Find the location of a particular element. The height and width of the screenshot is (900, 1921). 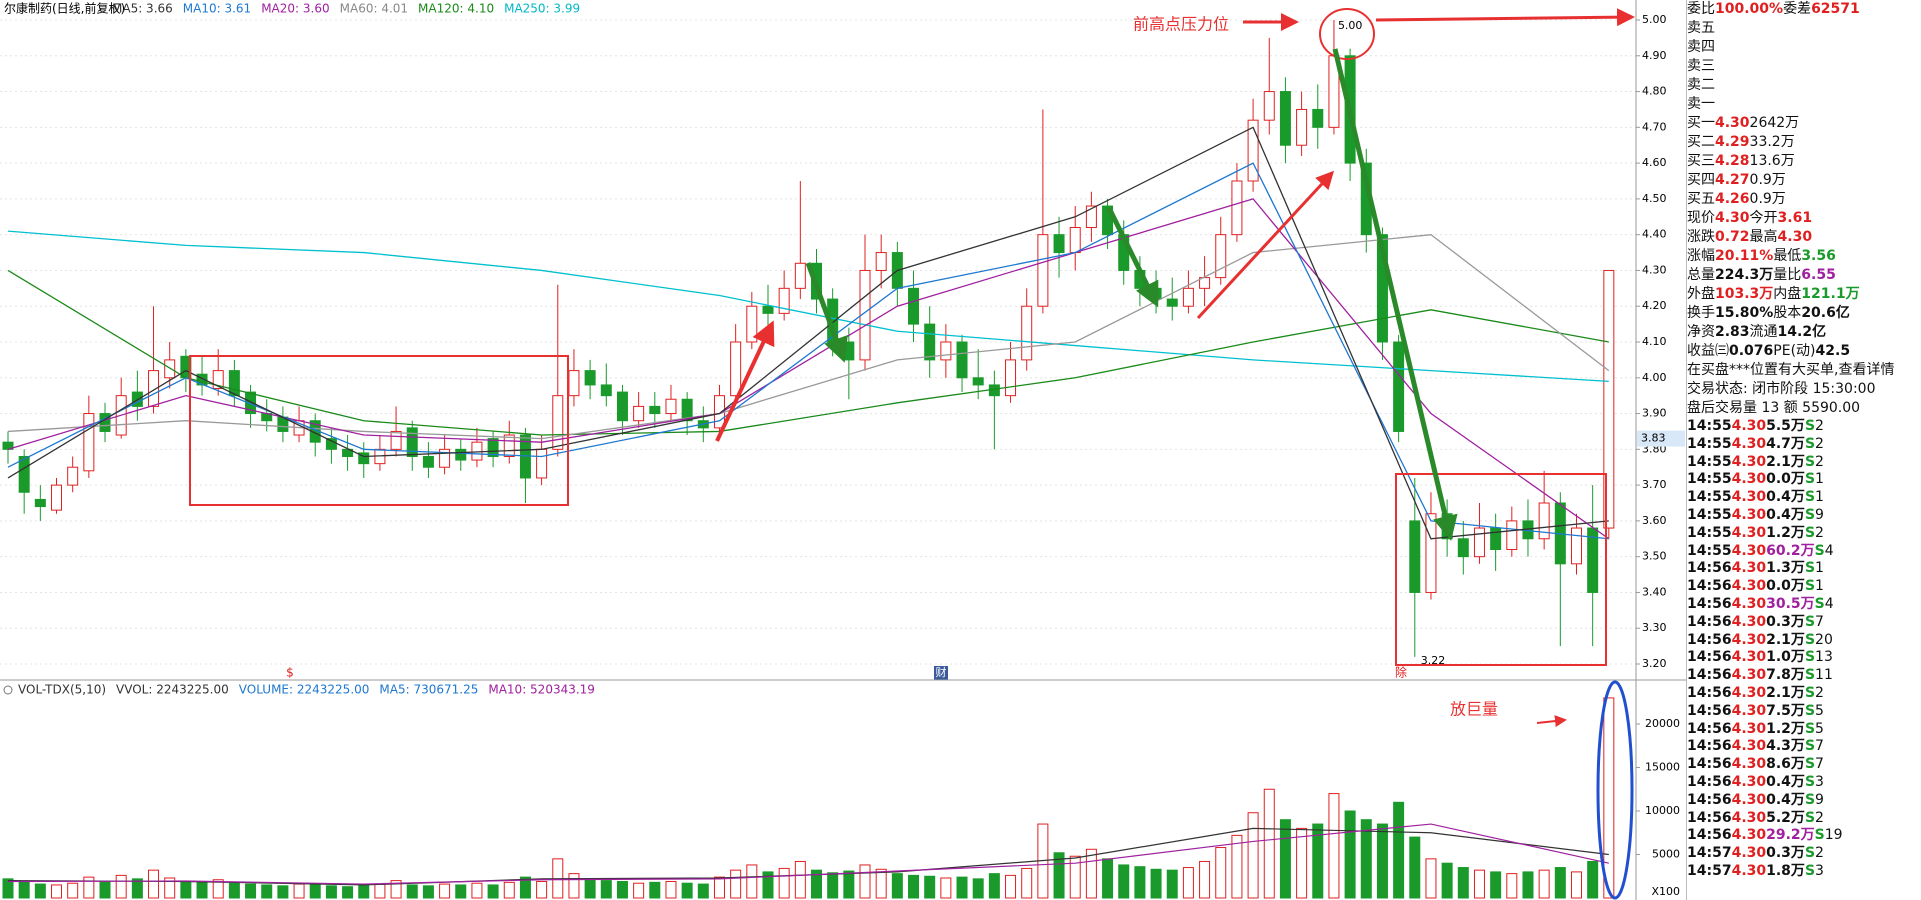

event-marker: $ is located at coordinates (290, 673).